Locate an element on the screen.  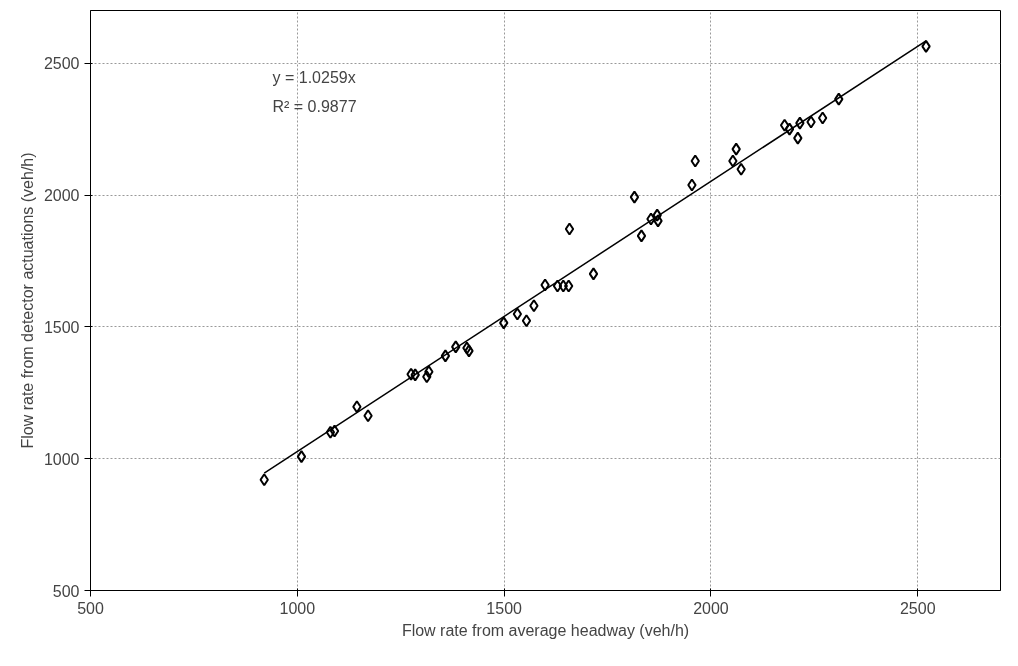
y-tick-label: 500 is located at coordinates (66, 591).